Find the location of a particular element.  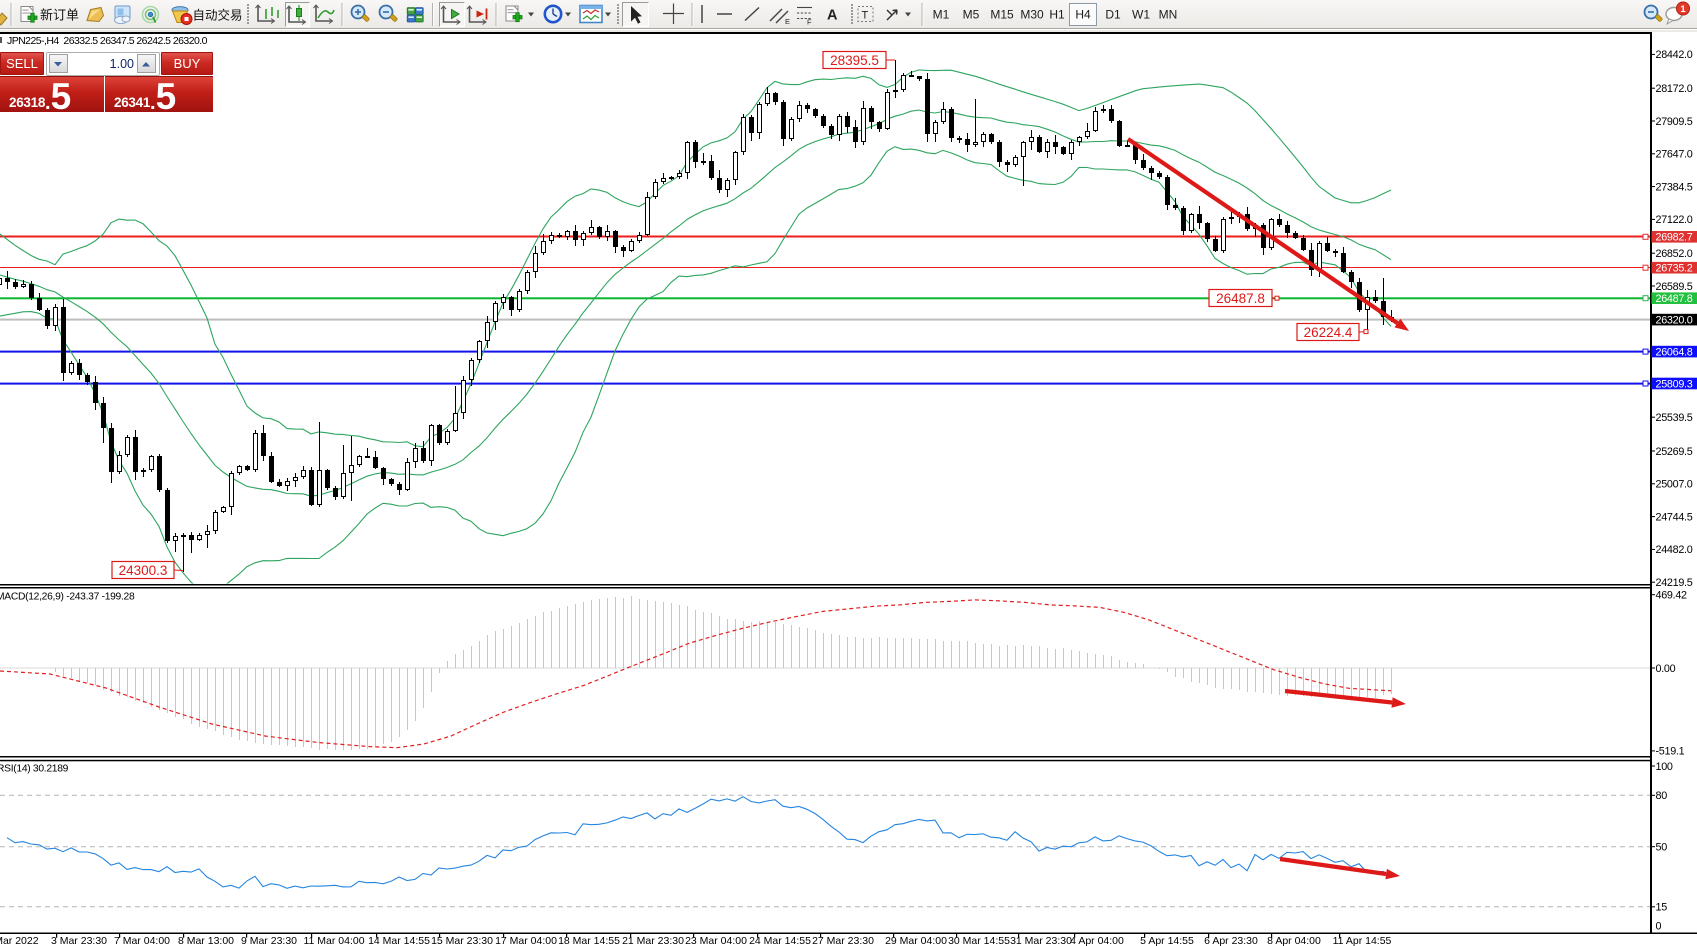

svg-text: 3 Mar 23:30 is located at coordinates (79, 940).